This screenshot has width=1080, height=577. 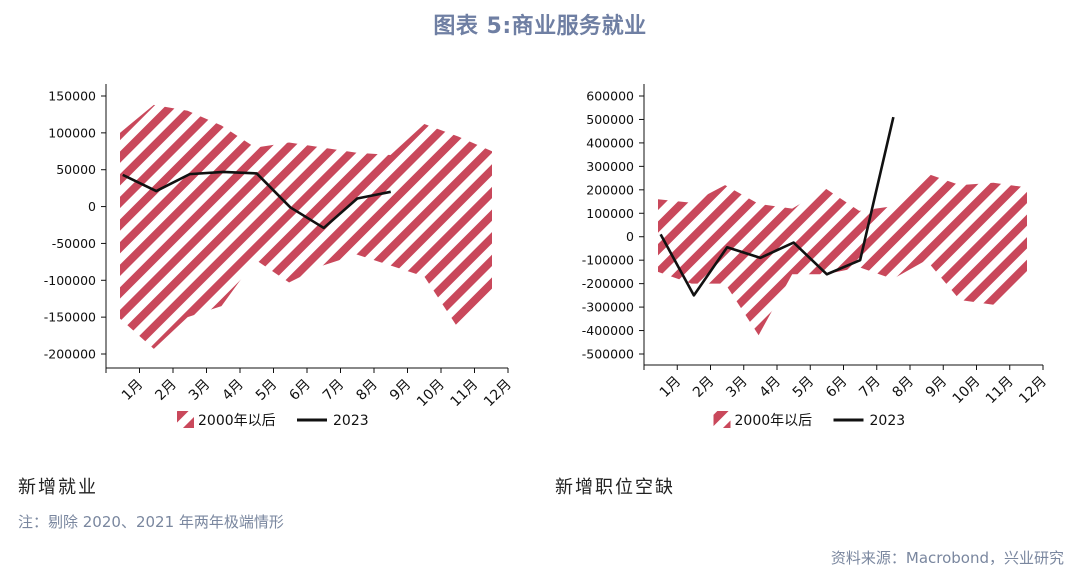 I want to click on y-tick-label: -50000, so click(x=74, y=243).